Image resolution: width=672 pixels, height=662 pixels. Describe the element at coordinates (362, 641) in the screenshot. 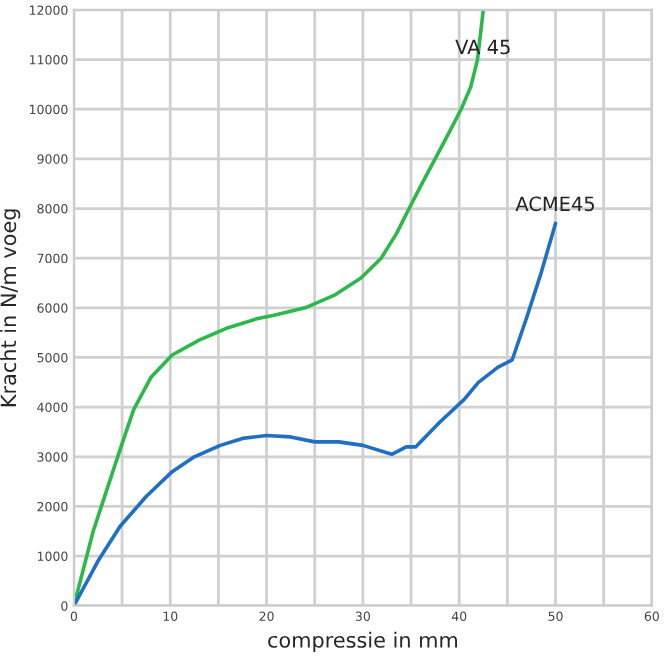

I see `x-axis-title: compressie in mm` at that location.